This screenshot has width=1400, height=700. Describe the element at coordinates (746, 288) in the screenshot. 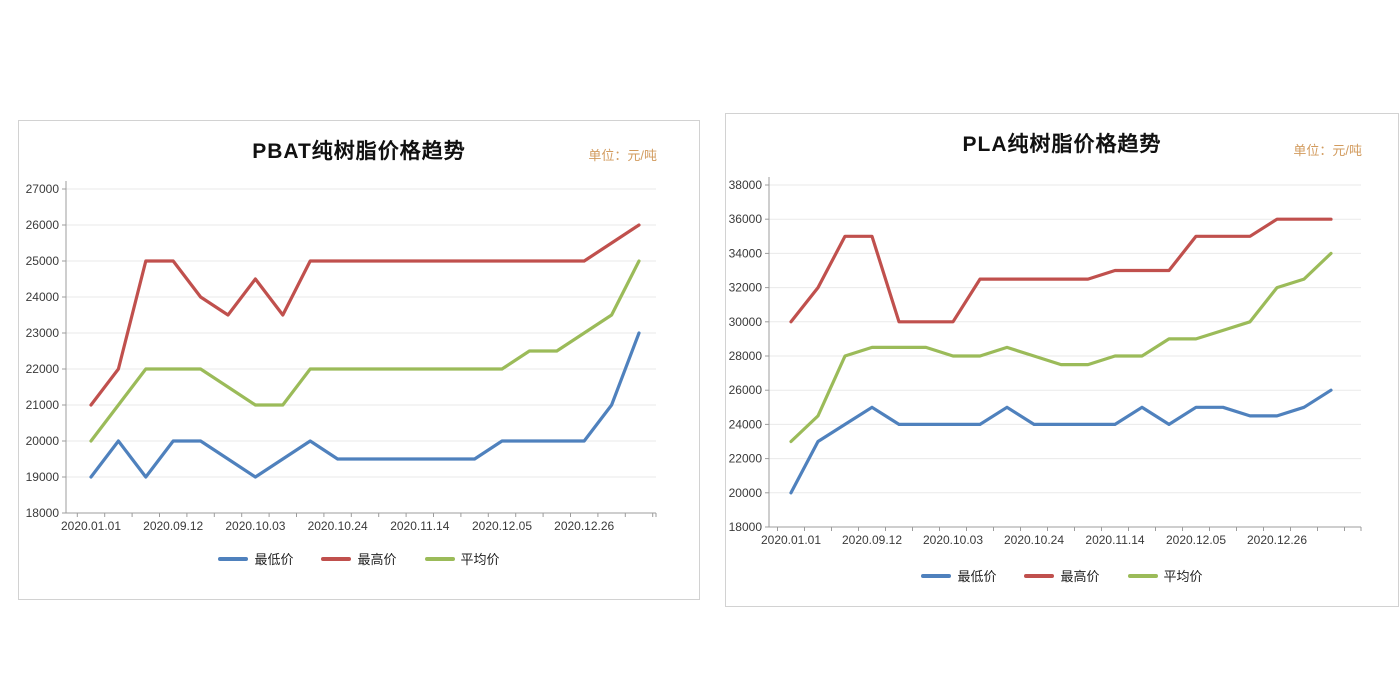

I see `y-axis-label: 32000` at that location.